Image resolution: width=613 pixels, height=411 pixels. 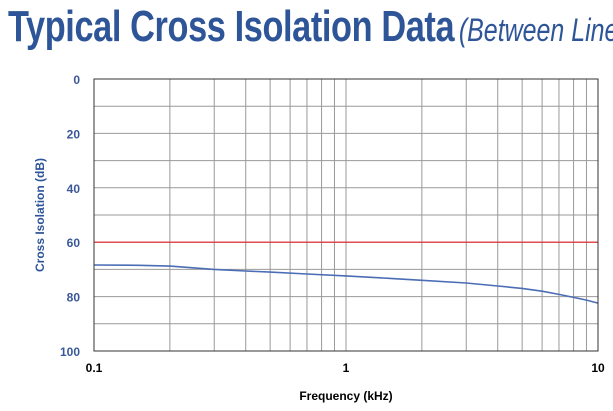 What do you see at coordinates (70, 352) in the screenshot?
I see `y-tick-label: 100` at bounding box center [70, 352].